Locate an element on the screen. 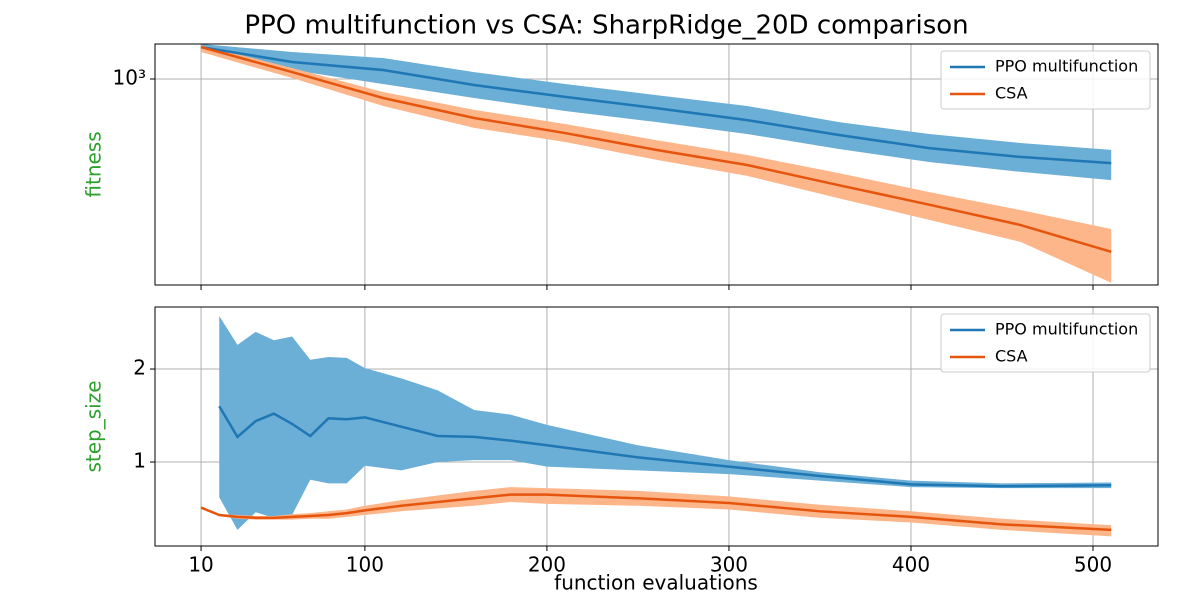 This screenshot has width=1200, height=604. x-tick-label: 10 is located at coordinates (200, 565).